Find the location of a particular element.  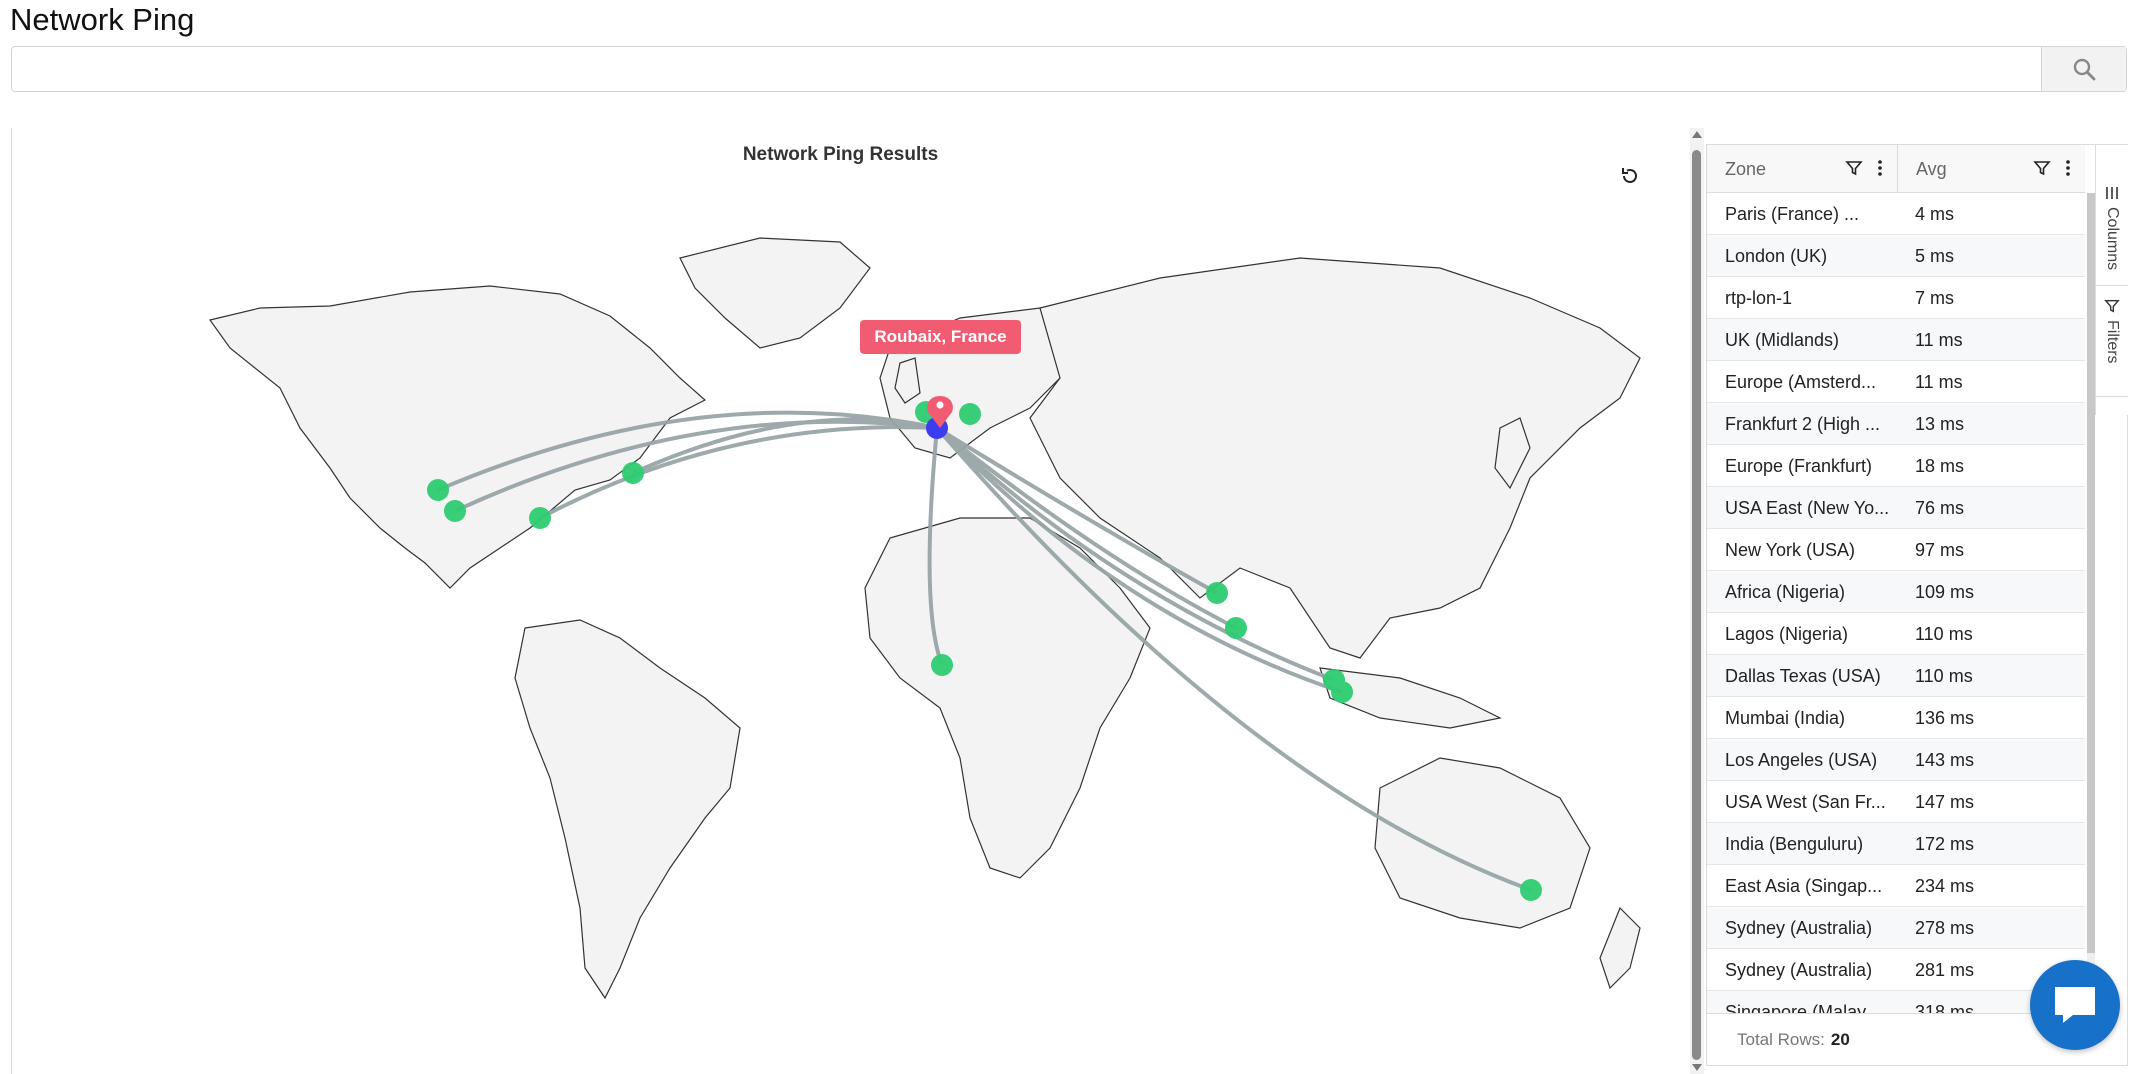

filters-panel-button: Filters is located at coordinates (2112, 341).